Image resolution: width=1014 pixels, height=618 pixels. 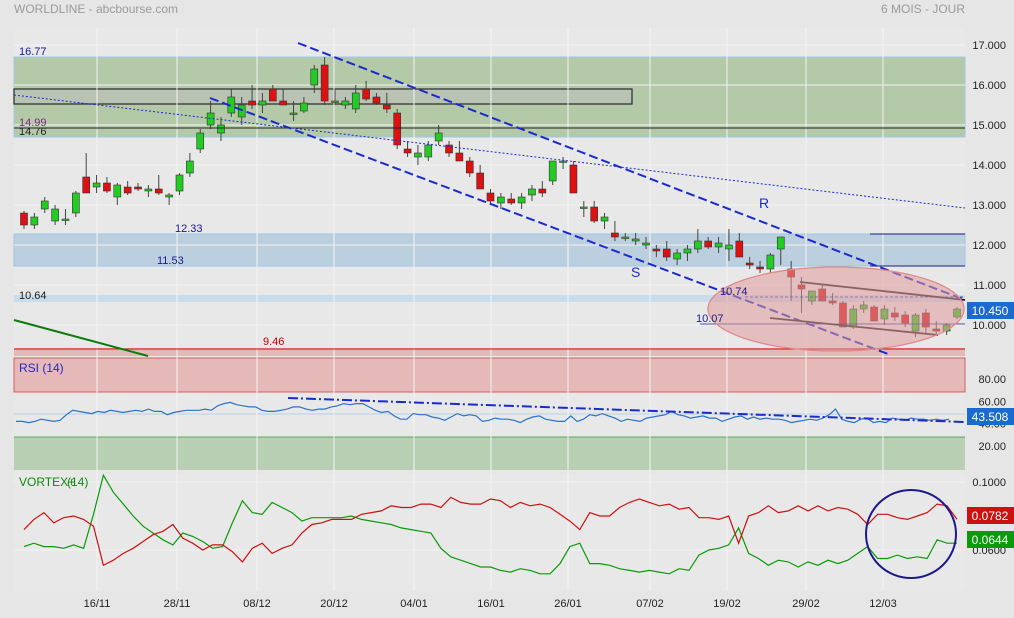 I want to click on price-tick-label: 12.000, so click(x=989, y=246).